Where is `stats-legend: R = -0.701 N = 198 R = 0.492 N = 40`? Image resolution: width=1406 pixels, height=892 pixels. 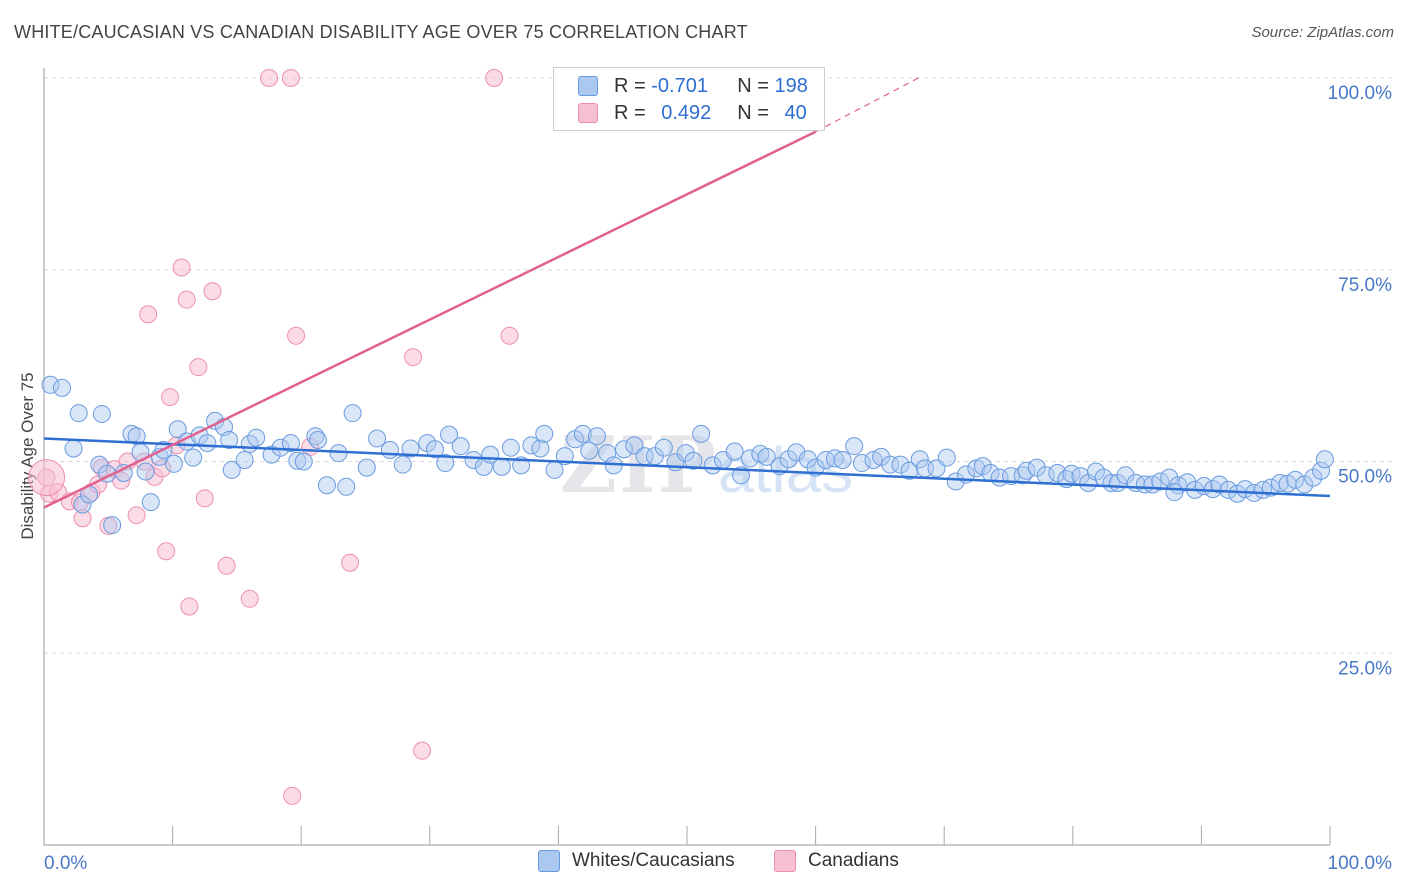
stats-legend: R = -0.701 N = 198 R = 0.492 N = 40 is located at coordinates (689, 99).